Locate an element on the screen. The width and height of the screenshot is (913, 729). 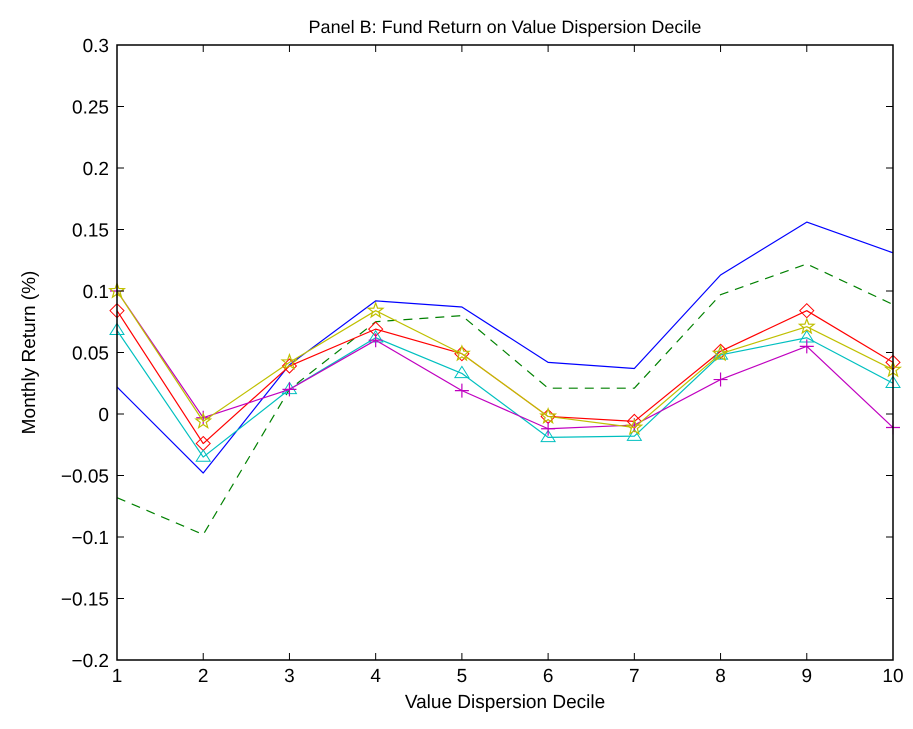
y-tick-label: −0.1 is located at coordinates (90, 538).